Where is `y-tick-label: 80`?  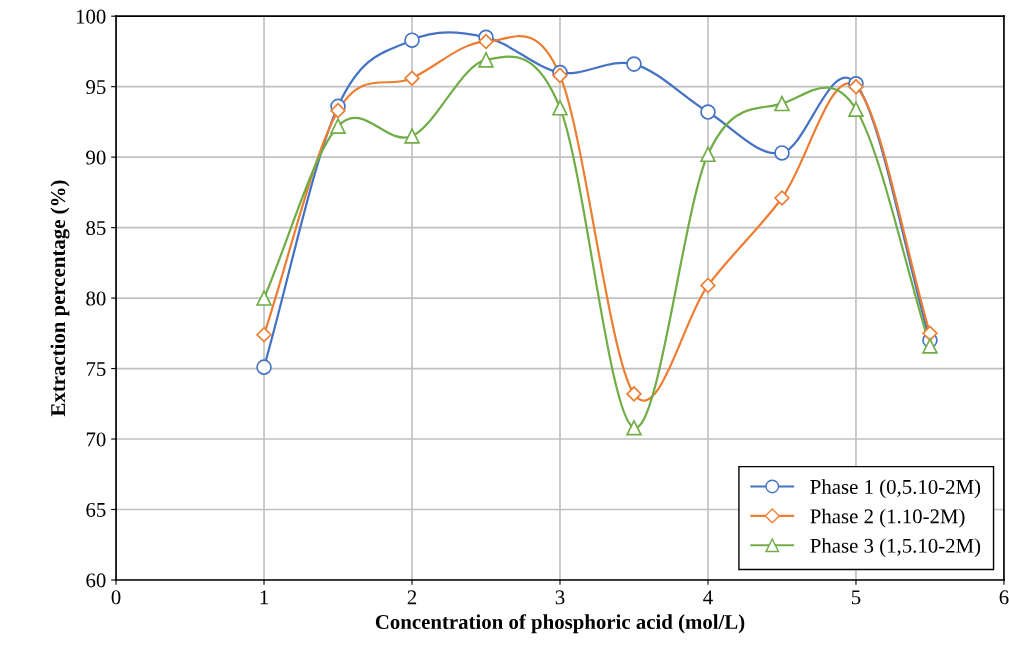
y-tick-label: 80 is located at coordinates (96, 298).